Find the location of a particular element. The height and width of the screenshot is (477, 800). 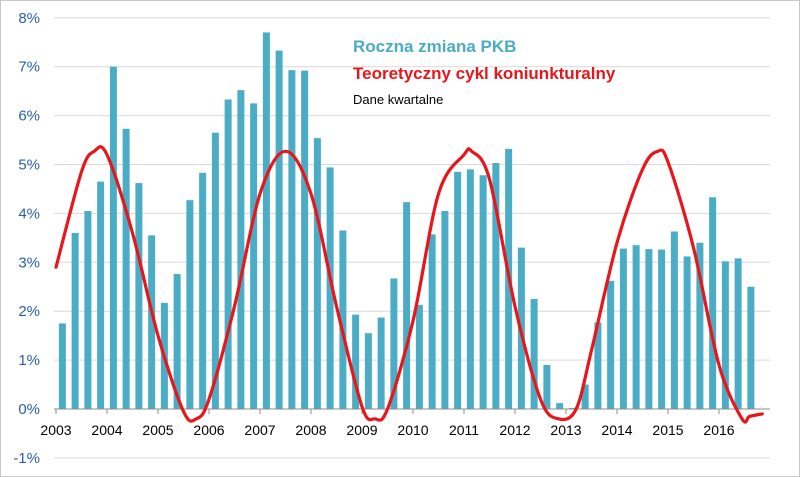

y-tick-label: 6% is located at coordinates (29, 116).